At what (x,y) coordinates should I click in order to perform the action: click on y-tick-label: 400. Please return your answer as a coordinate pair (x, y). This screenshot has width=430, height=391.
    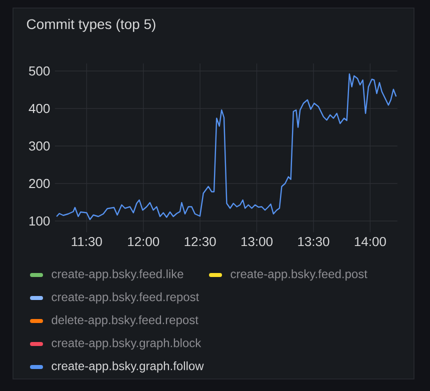
    Looking at the image, I should click on (39, 109).